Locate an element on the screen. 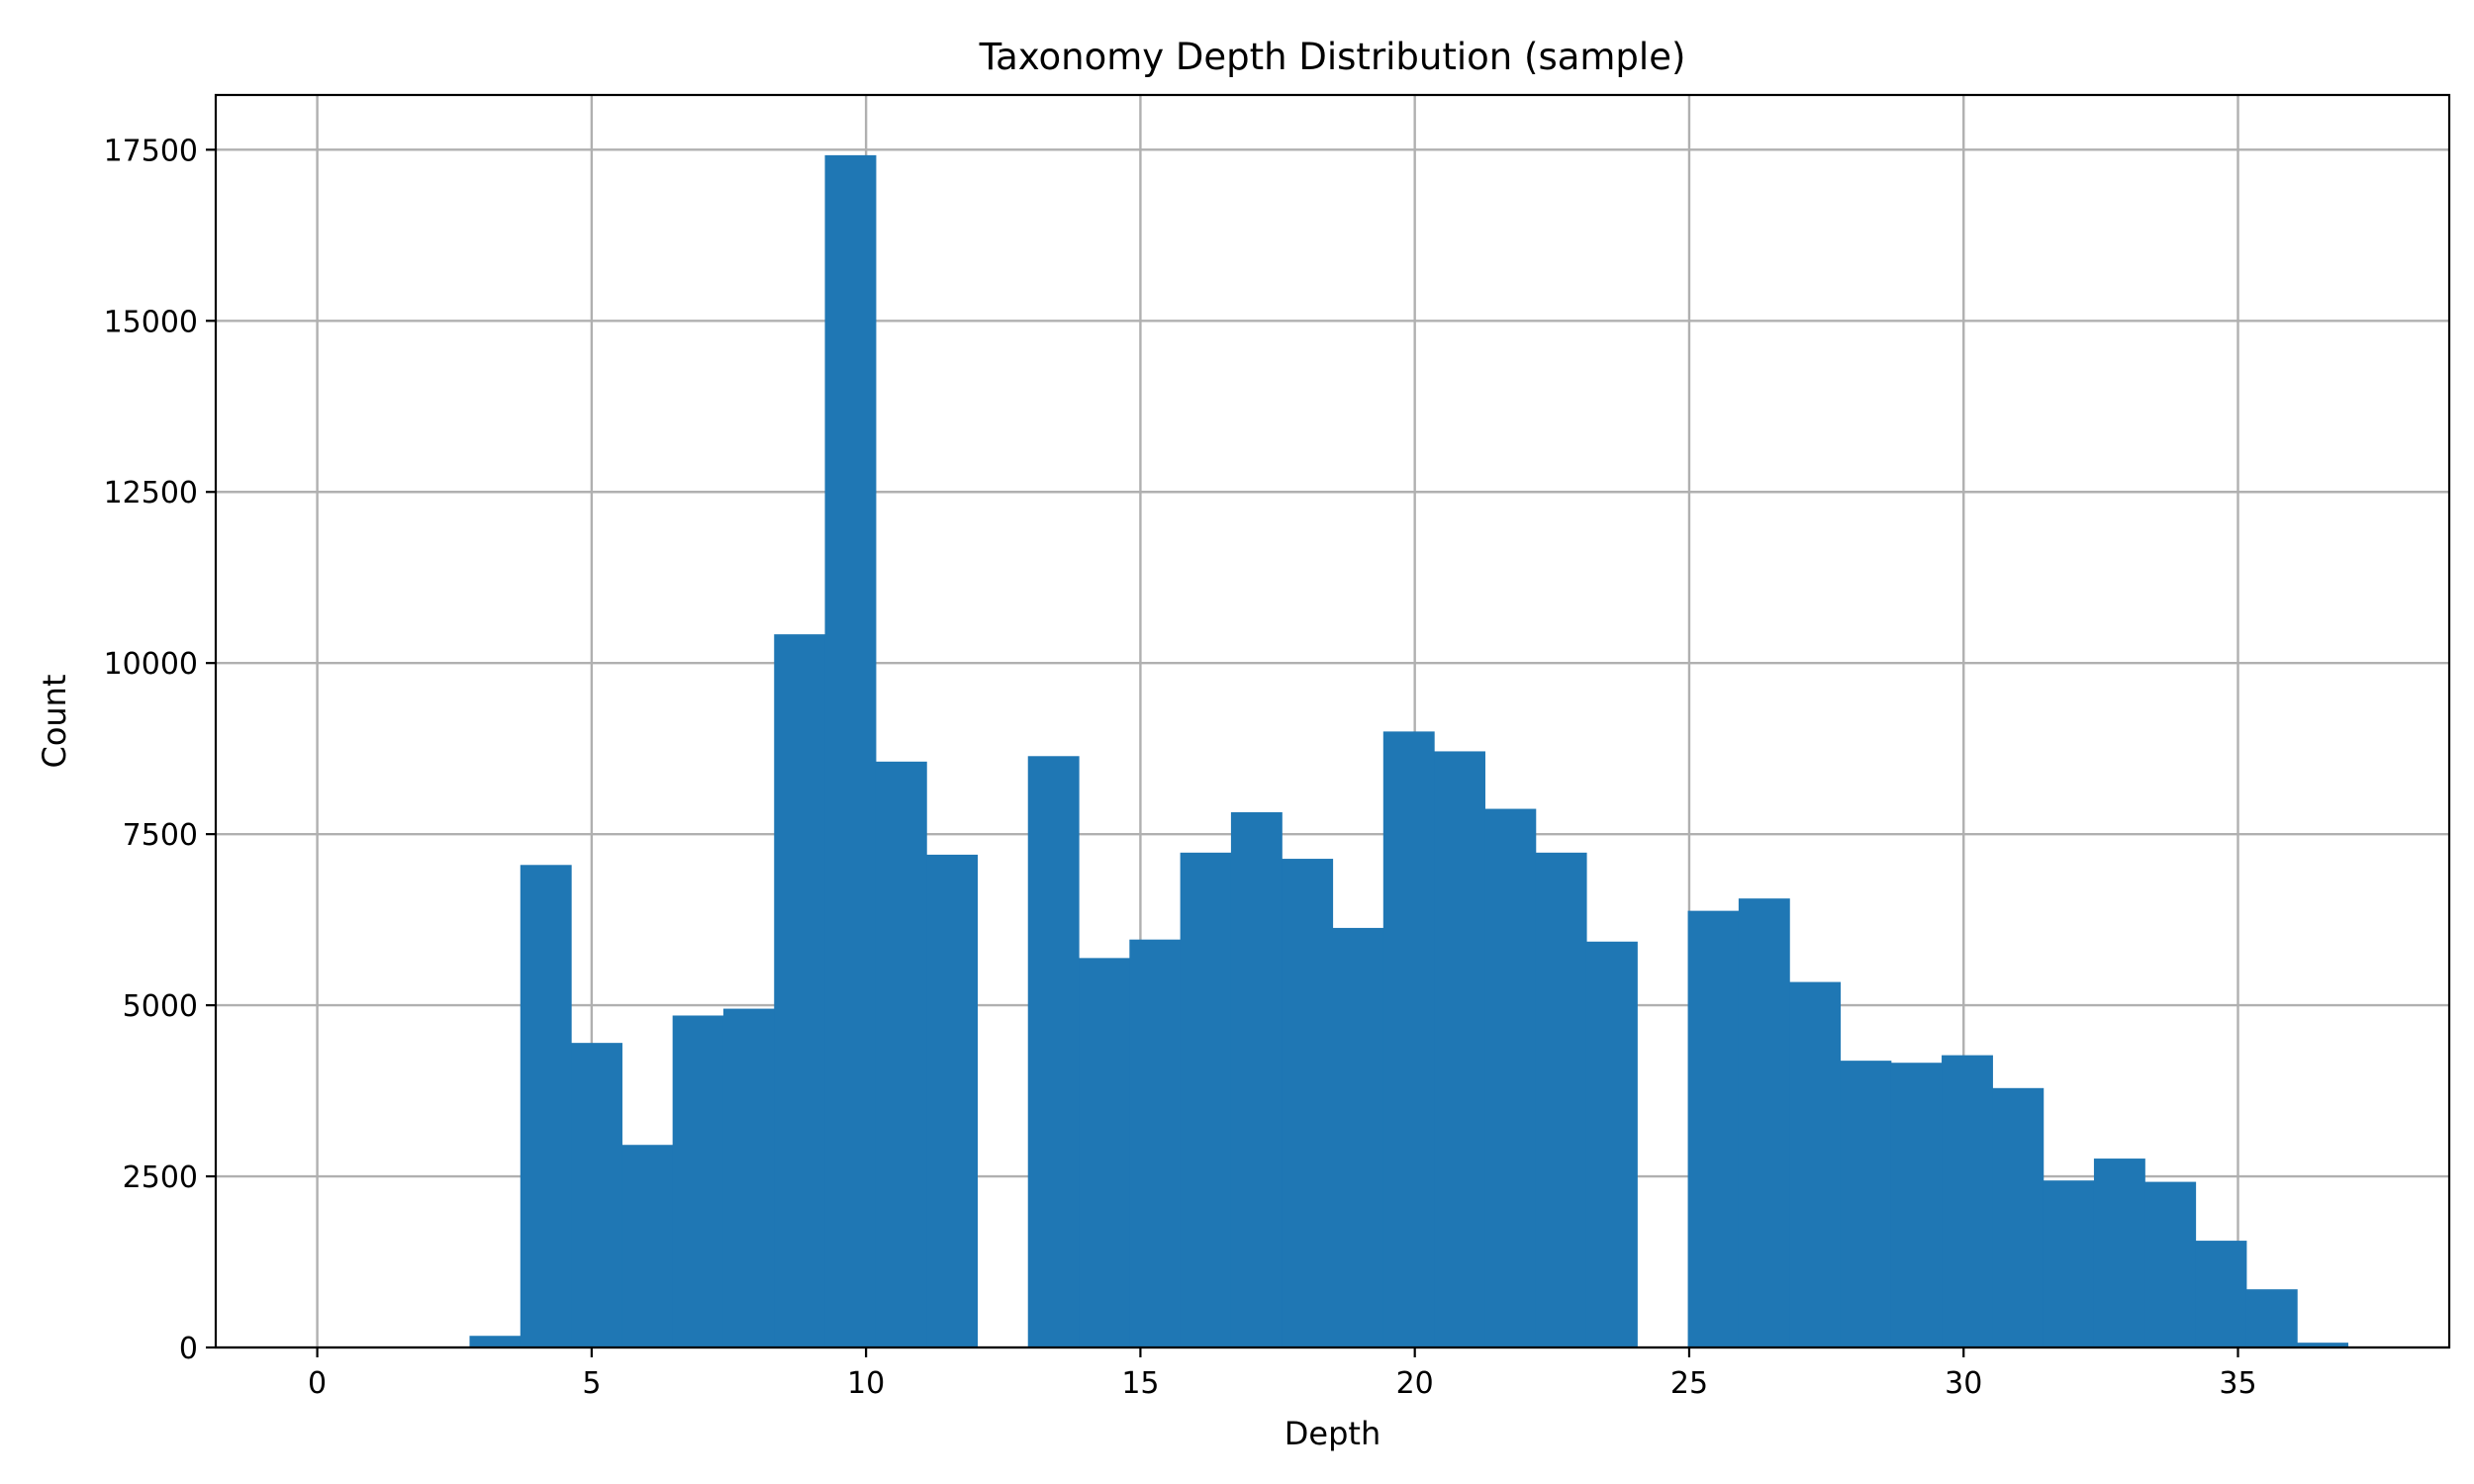 This screenshot has width=2474, height=1484. x-tick-label: 25 is located at coordinates (1689, 1383).